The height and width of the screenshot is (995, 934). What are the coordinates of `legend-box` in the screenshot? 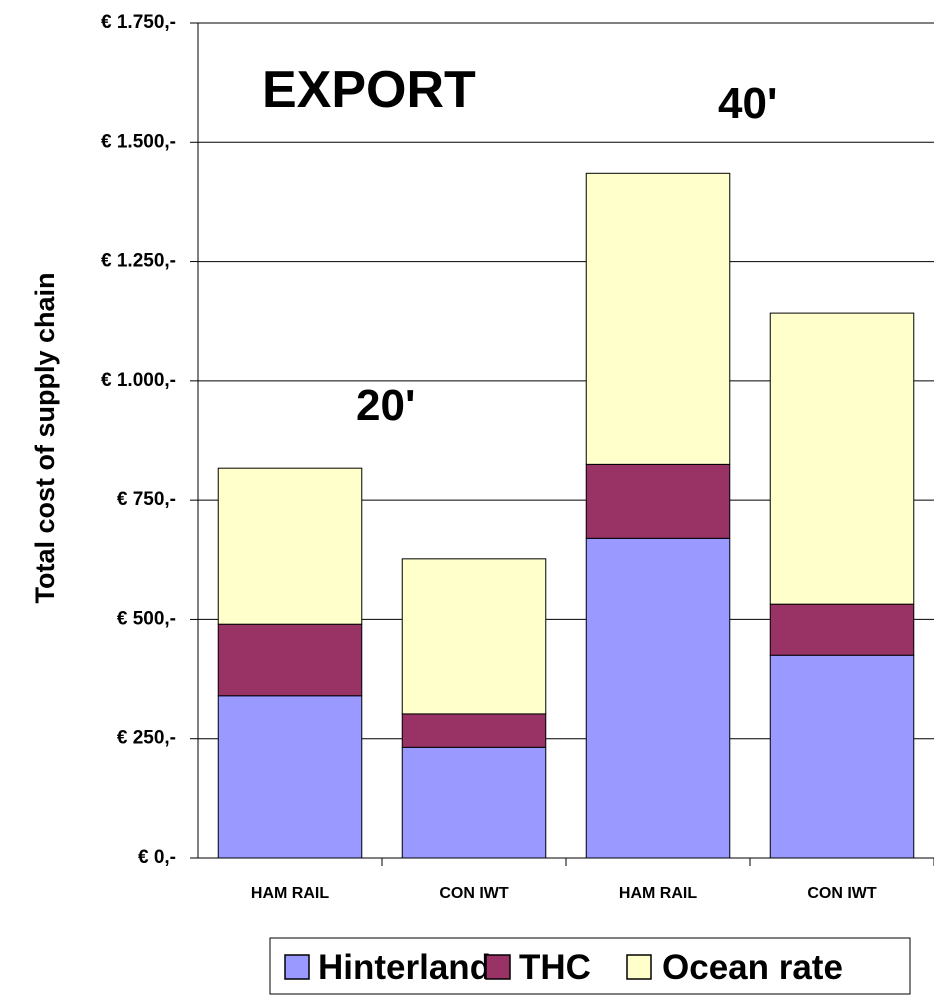 It's located at (590, 966).